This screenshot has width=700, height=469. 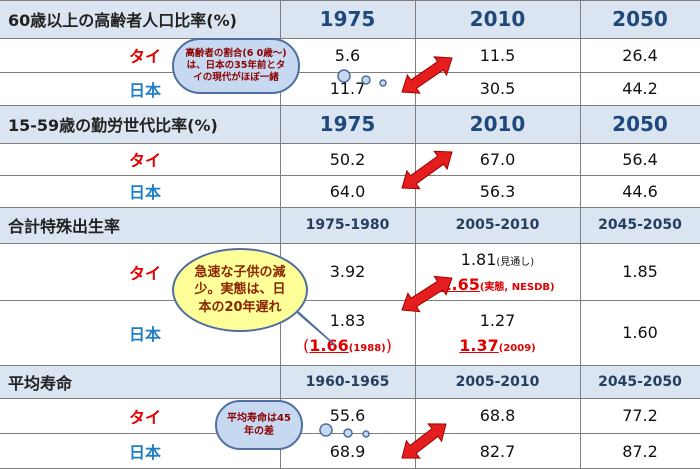 I want to click on actual-line: (1.66(1988)), so click(x=347, y=345).